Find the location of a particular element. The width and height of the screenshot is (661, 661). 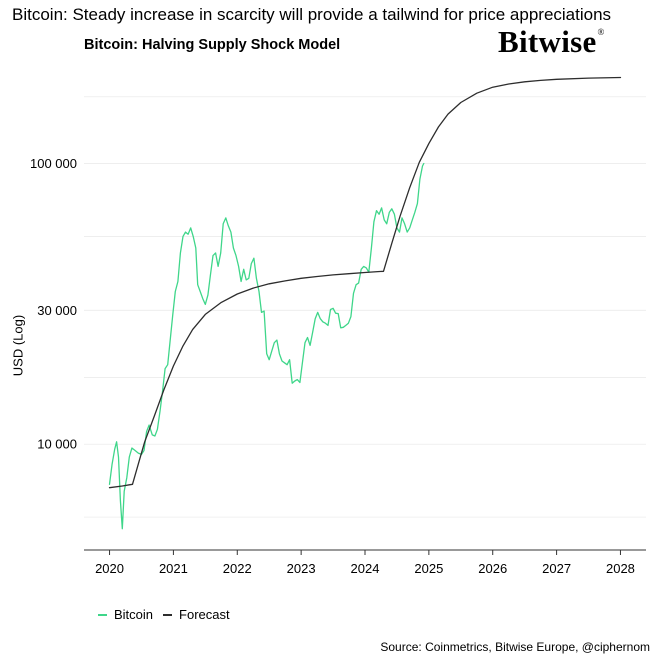

y-axis-label-container: USD (Log) is located at coordinates (20, 350).